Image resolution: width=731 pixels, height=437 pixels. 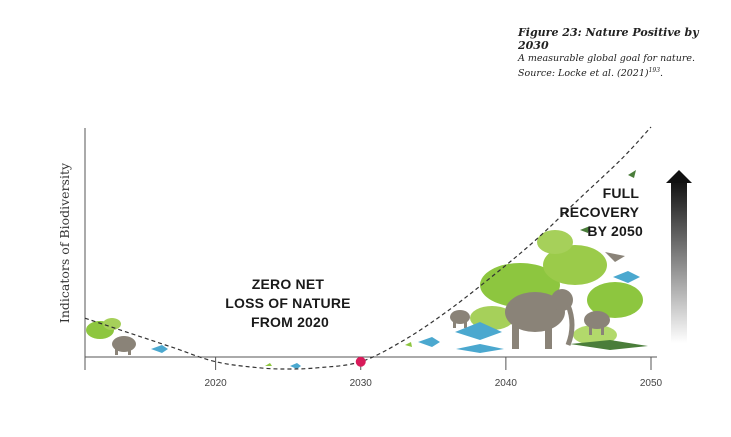 I want to click on annotation-line: BY 2050, so click(x=615, y=231).